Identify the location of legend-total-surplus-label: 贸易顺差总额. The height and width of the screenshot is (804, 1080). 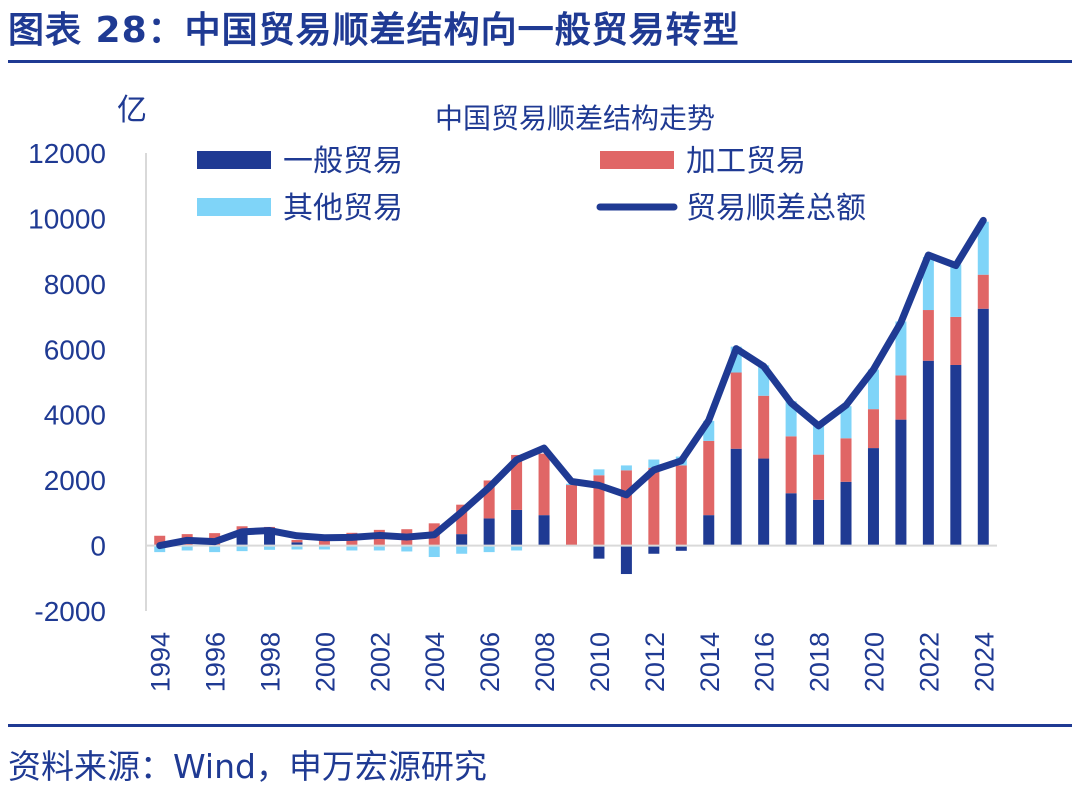
(776, 208).